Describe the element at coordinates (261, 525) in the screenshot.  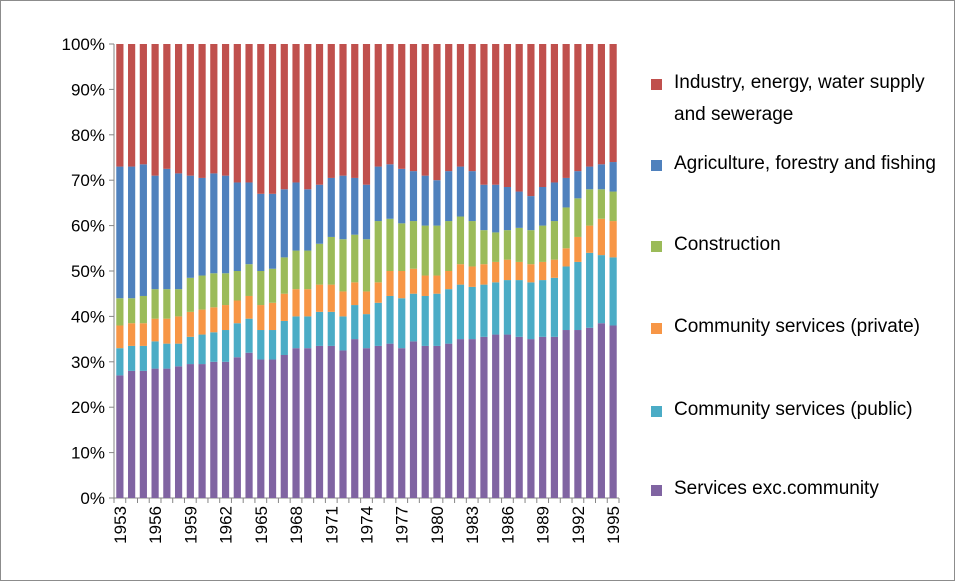
I see `x-tick-label: 1965` at that location.